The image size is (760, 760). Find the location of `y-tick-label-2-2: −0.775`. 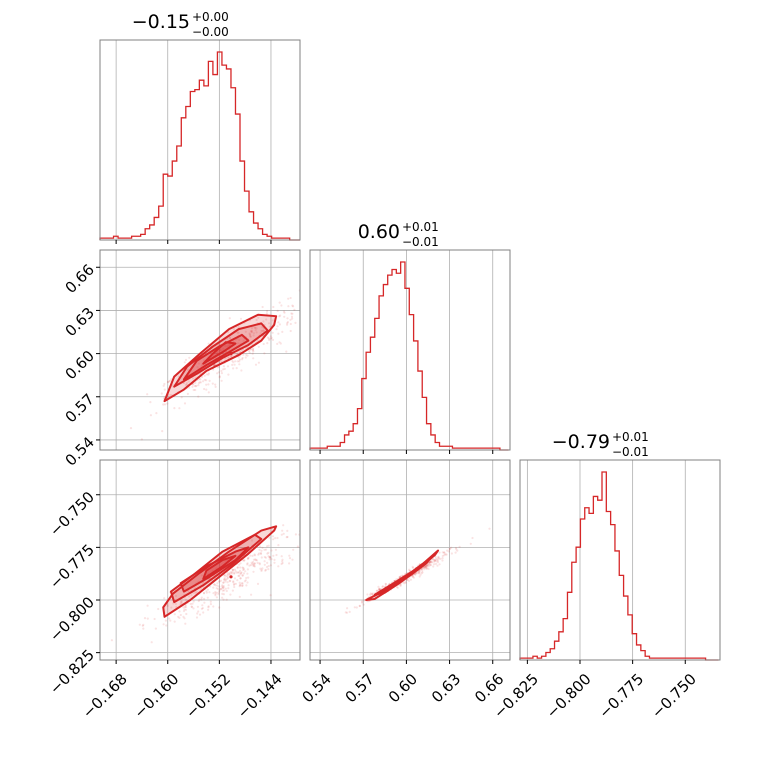

y-tick-label-2-2: −0.775 is located at coordinates (72, 567).